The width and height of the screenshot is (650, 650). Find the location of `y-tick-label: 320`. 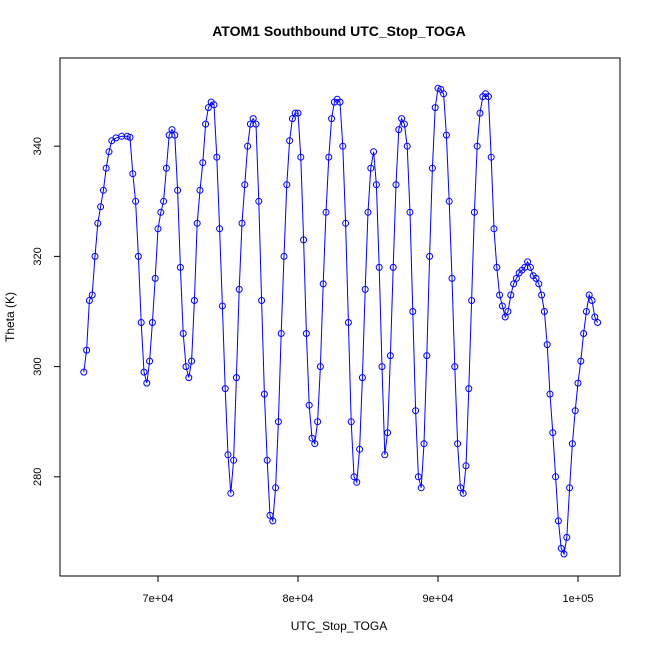

y-tick-label: 320 is located at coordinates (38, 256).